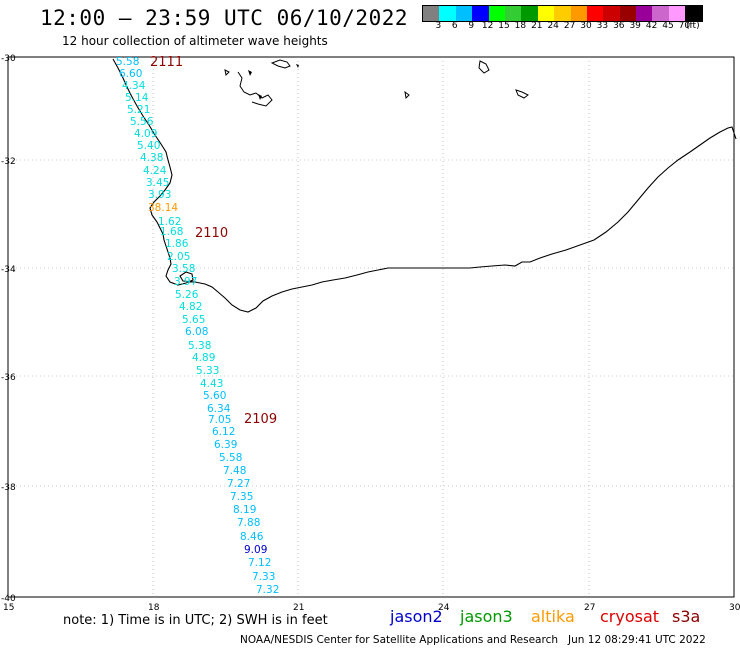  I want to click on wave-height-value: 3.97, so click(185, 282).